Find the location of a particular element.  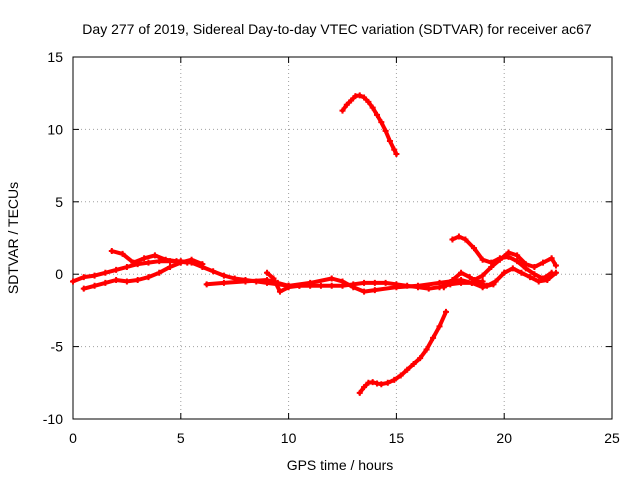

y-tick-label: 15 is located at coordinates (55, 57).